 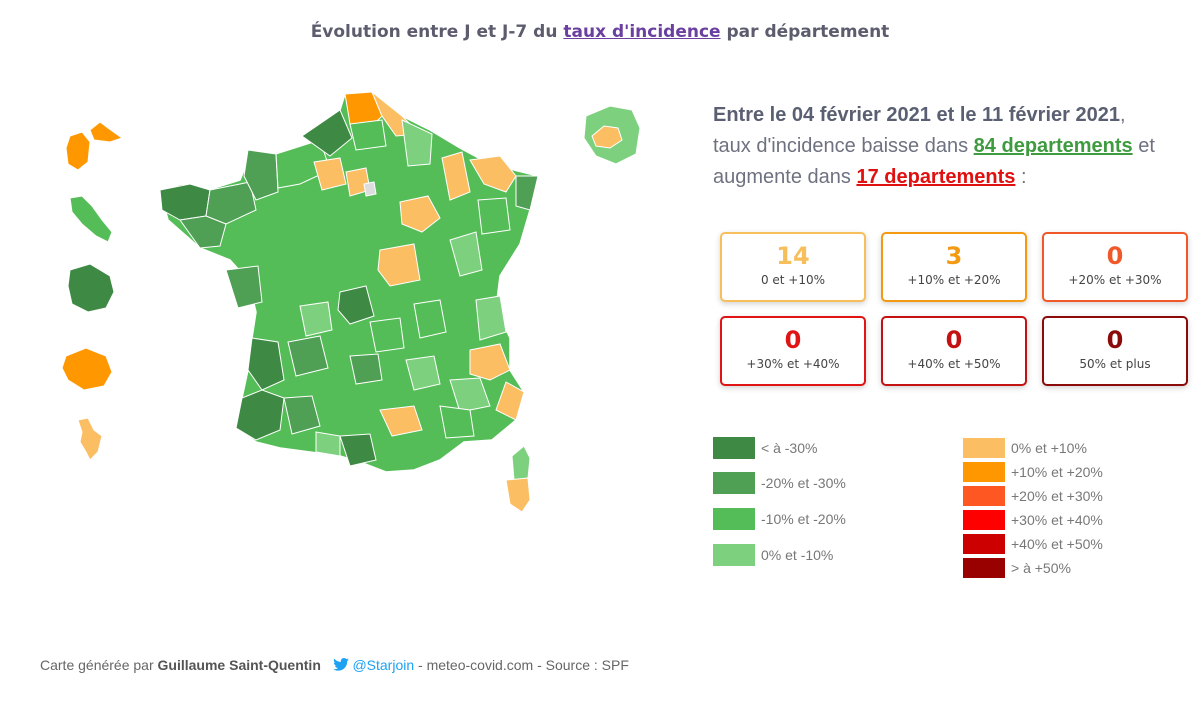 What do you see at coordinates (330, 174) in the screenshot?
I see `dept-oise` at bounding box center [330, 174].